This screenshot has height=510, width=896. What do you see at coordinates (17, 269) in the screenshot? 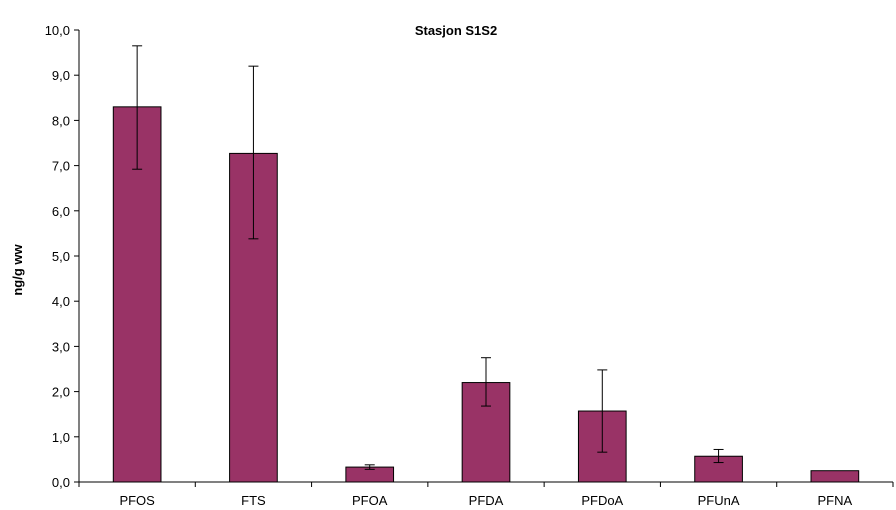
I see `y-axis-label: ng/g ww` at bounding box center [17, 269].